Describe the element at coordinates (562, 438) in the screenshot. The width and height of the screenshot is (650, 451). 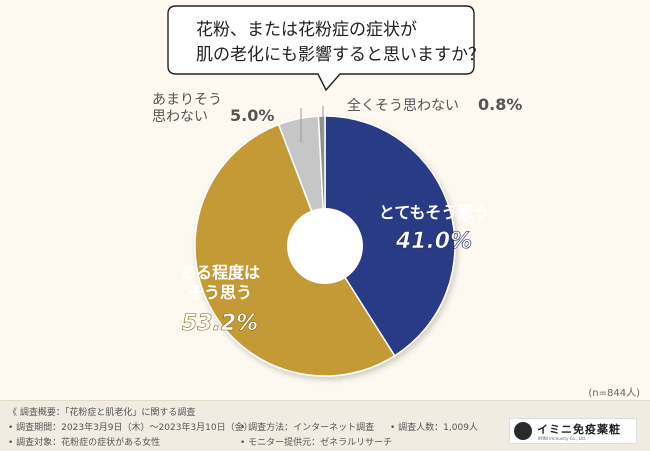
I see `logo-subtitle: IMINI Immunity Co., Ltd.` at that location.